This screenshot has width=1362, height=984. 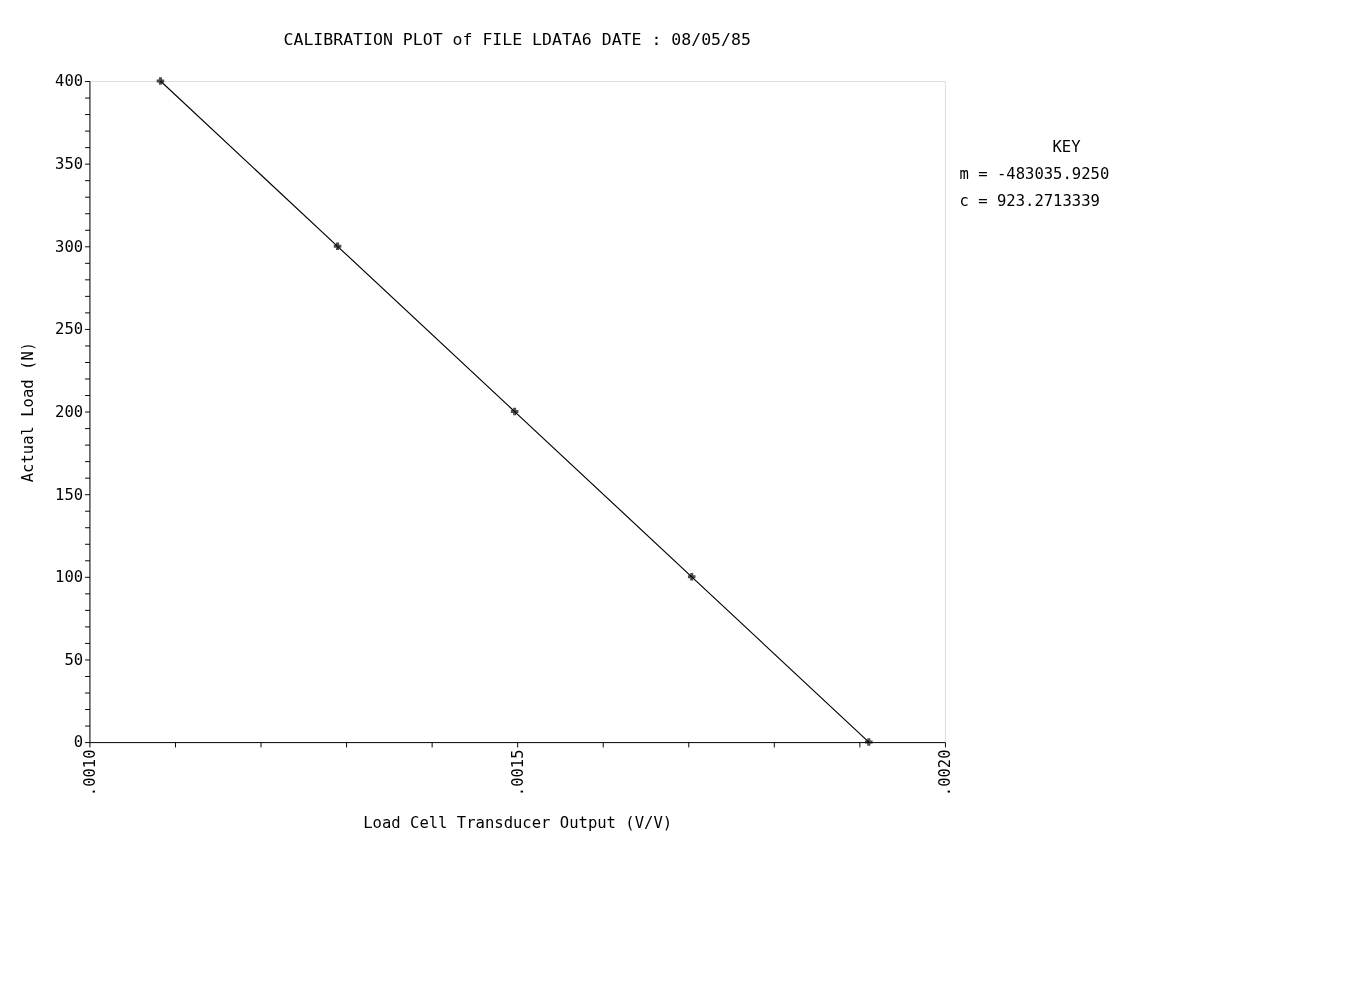 What do you see at coordinates (1029, 201) in the screenshot?
I see `text: c = 923.2713339` at bounding box center [1029, 201].